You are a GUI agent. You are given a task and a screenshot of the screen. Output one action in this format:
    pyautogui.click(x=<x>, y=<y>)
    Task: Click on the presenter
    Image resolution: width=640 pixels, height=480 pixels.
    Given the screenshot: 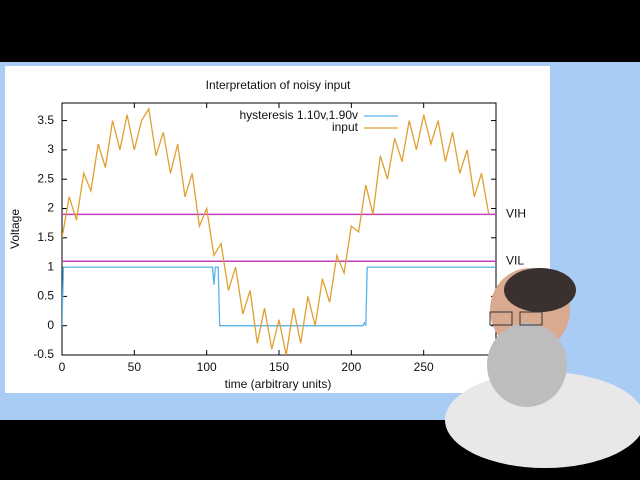 What is the action you would take?
    pyautogui.click(x=542, y=368)
    